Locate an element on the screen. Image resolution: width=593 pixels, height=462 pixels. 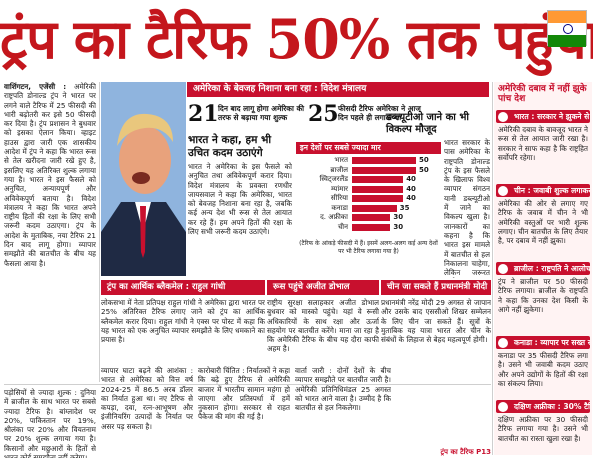
wto-heading: डब्ल्यूटीओ जाने का भी विकल्प मौजूद is located at coordinates (427, 123).